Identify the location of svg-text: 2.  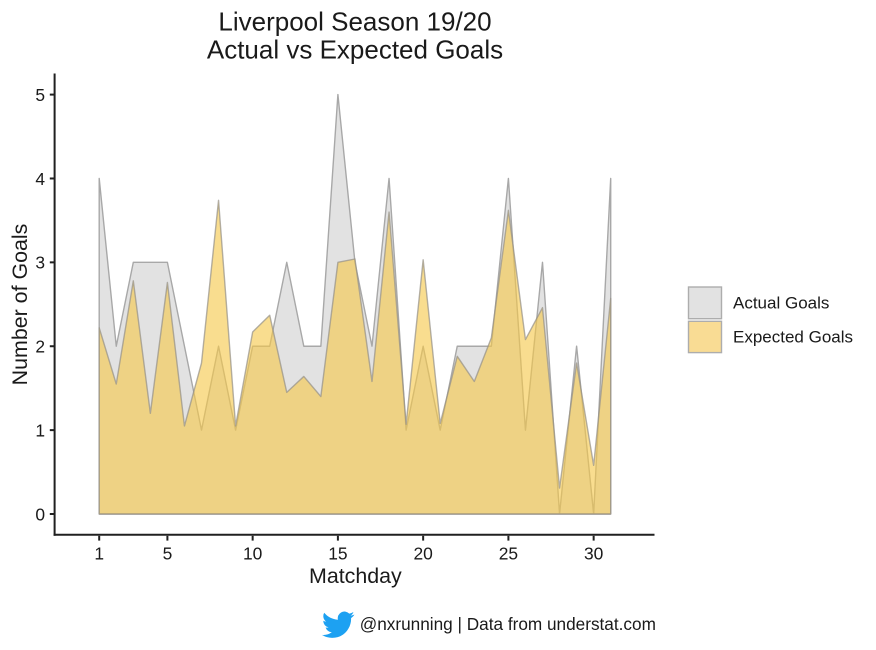
(40, 347).